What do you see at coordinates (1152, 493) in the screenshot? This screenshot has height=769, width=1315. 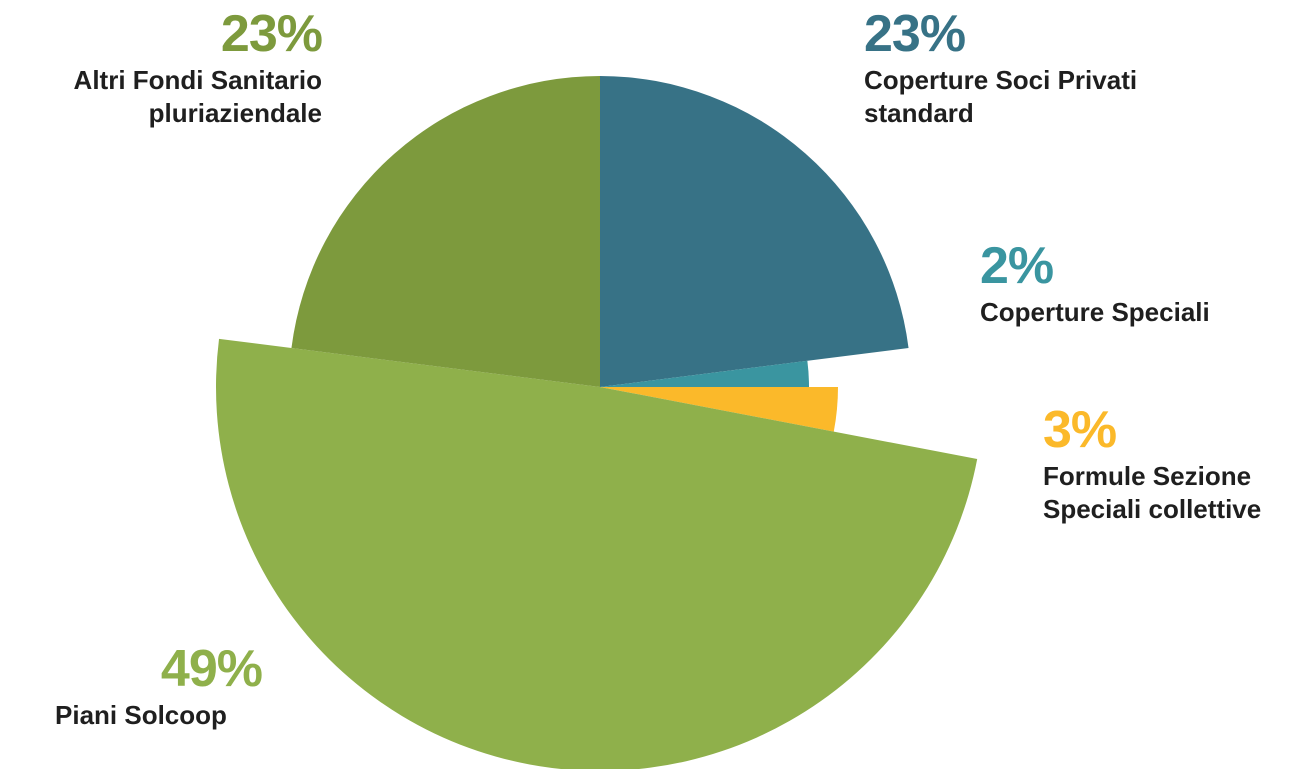 I see `name-formule-sezione-speciali: Formule Sezione Speciali collettive` at bounding box center [1152, 493].